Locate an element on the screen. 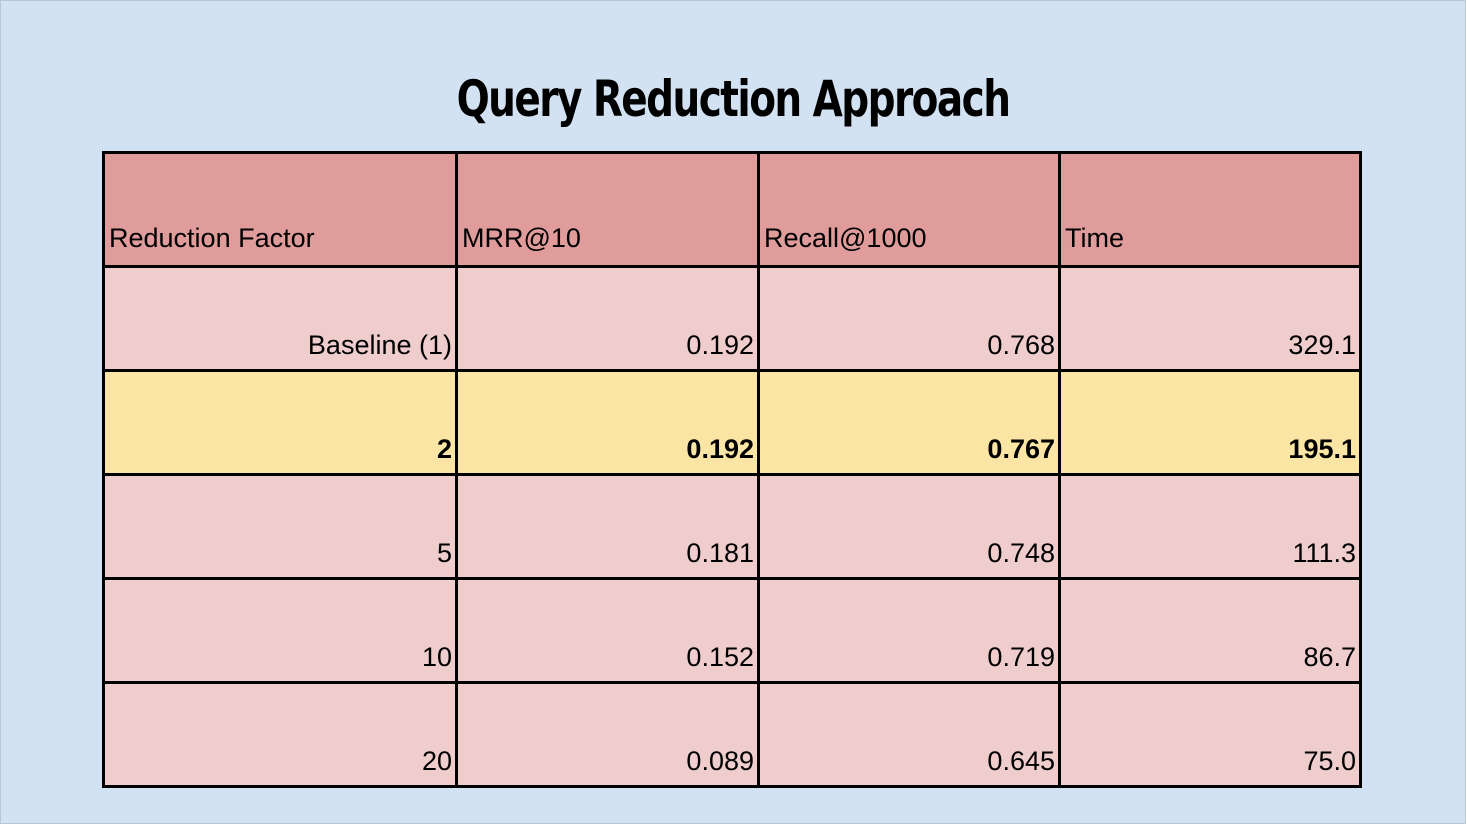  table-row-highlighted: 2 0.192 0.767 195.1 is located at coordinates (732, 422).